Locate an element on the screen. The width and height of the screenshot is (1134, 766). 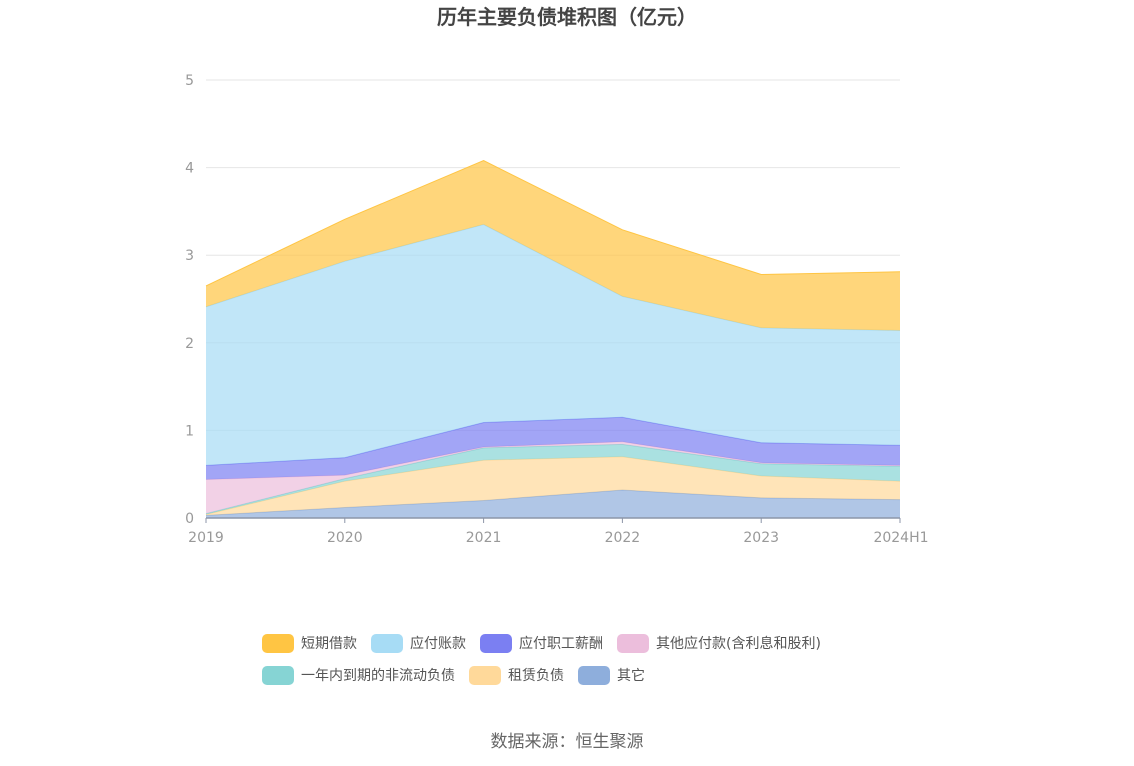
legend-label: 租赁负债 is located at coordinates (536, 676).